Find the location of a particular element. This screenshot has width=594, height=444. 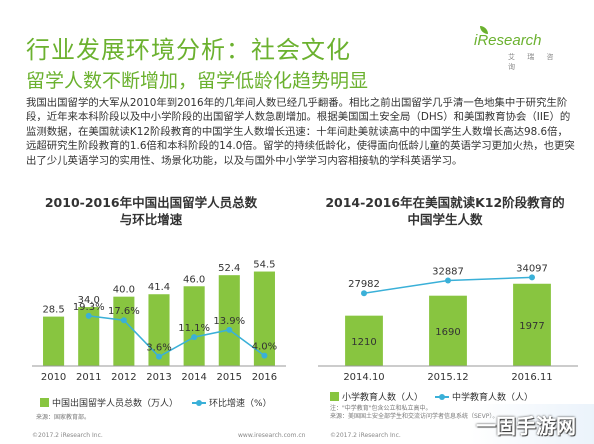

page-subtitle: 留学人数不断增加，留学低龄化趋势明显 is located at coordinates (197, 81).